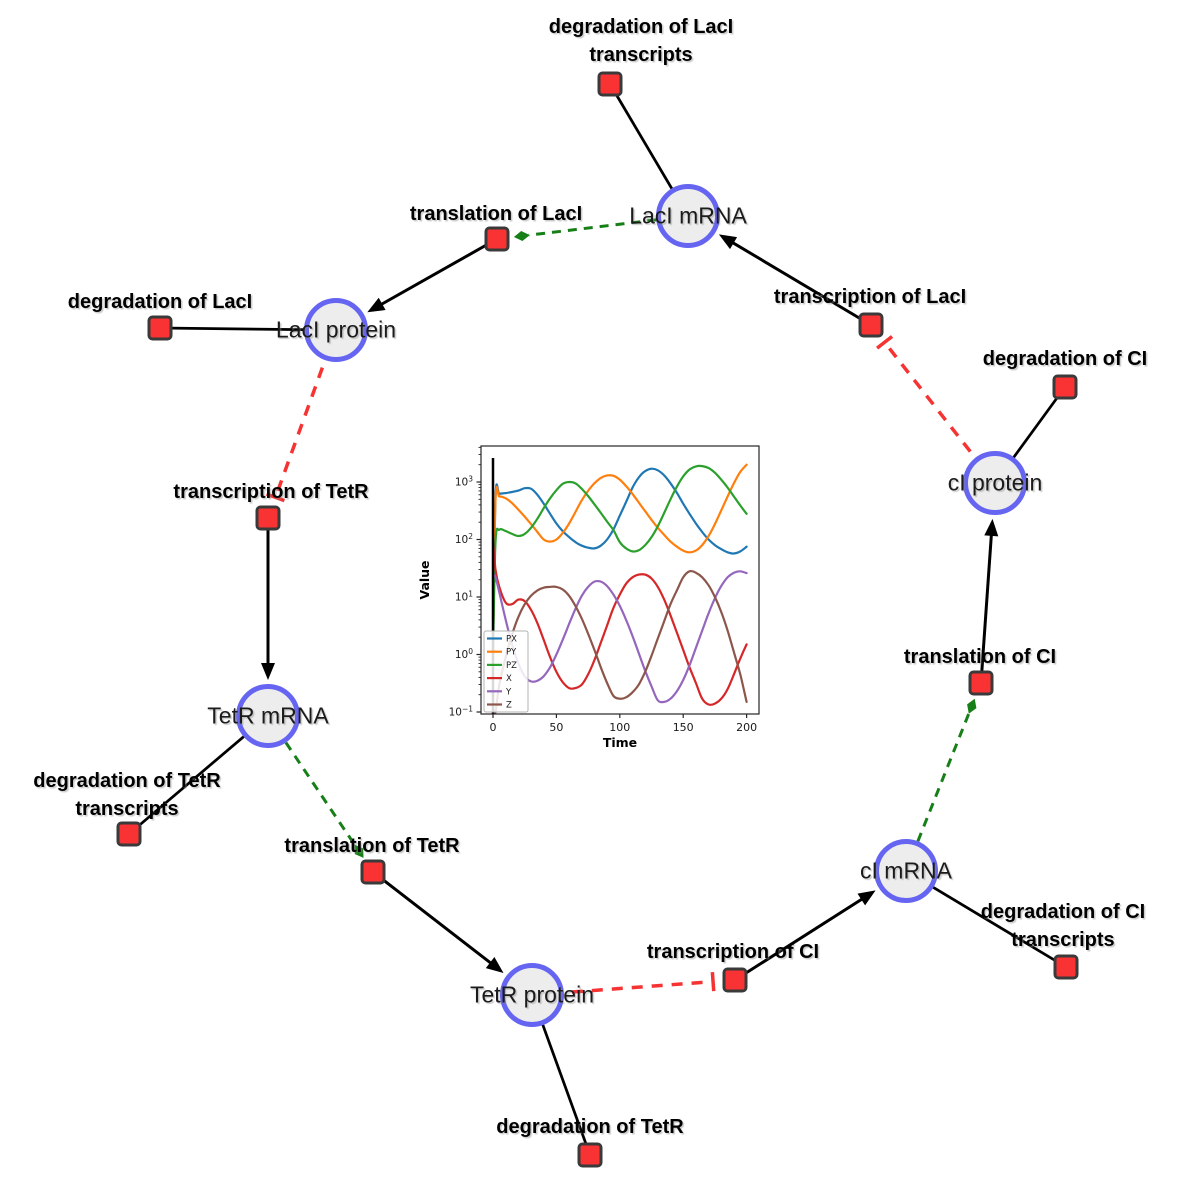 Image resolution: width=1189 pixels, height=1200 pixels. What do you see at coordinates (508, 692) in the screenshot?
I see `legend-entry-y: Y` at bounding box center [508, 692].